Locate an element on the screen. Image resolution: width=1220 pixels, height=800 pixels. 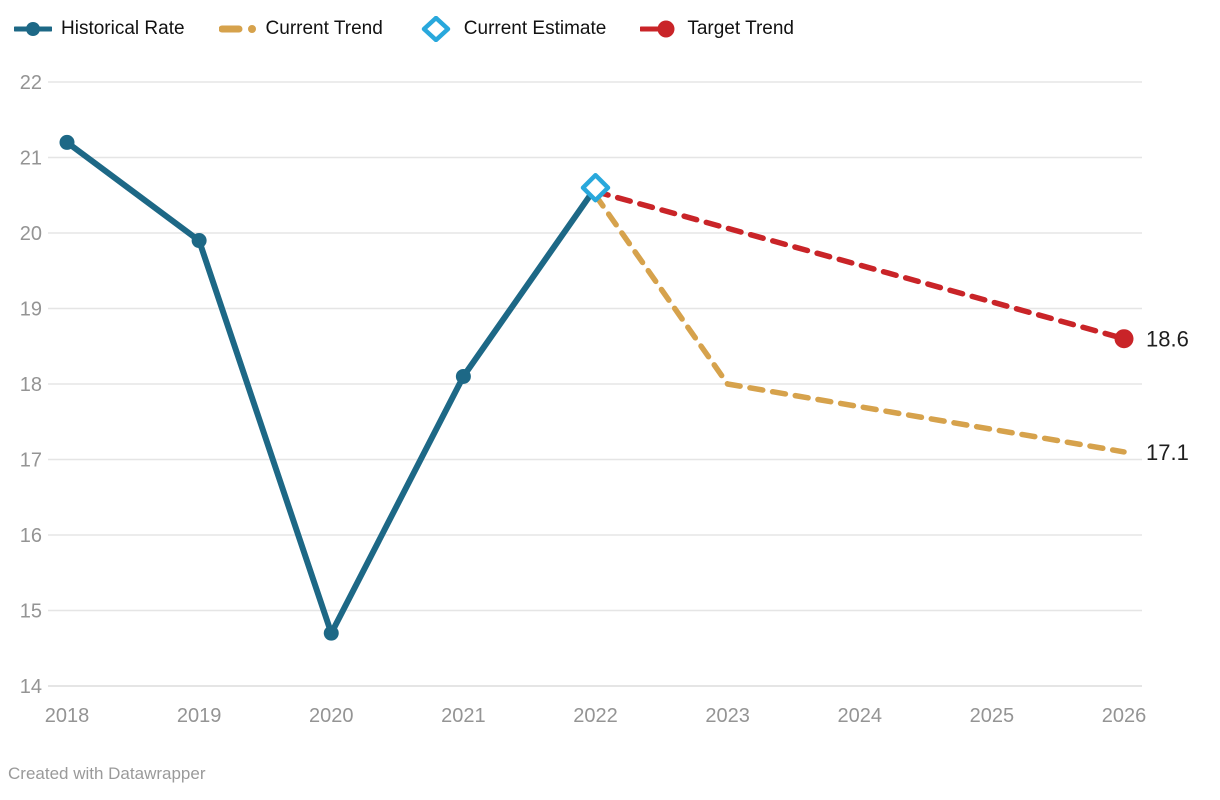
legend-item-current-trend: Current Trend is located at coordinates (300, 29).